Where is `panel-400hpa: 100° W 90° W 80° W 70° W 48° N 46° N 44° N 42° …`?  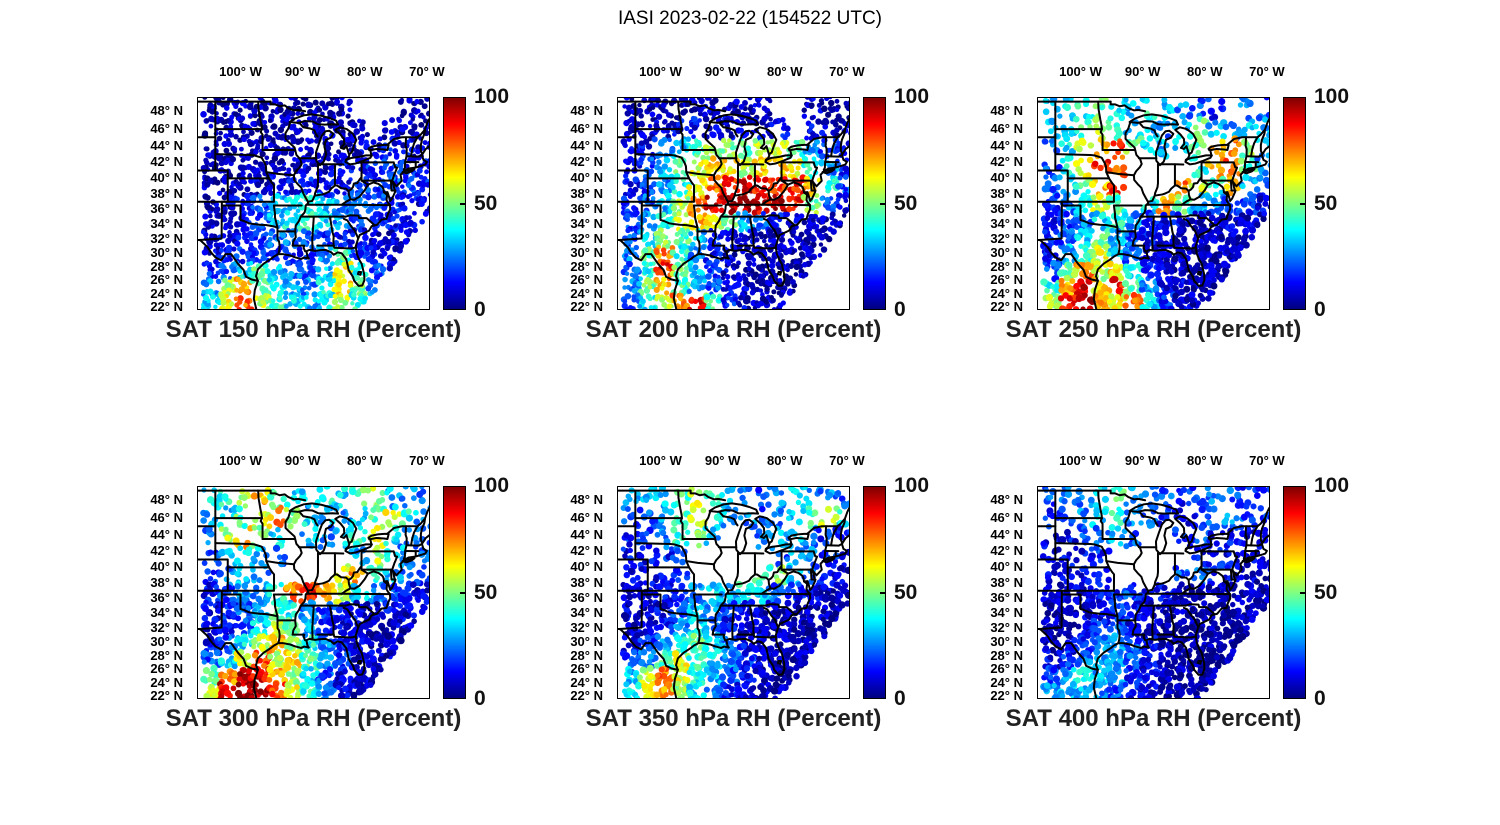 panel-400hpa: 100° W 90° W 80° W 70° W 48° N 46° N 44° N 42° … is located at coordinates (1169, 592).